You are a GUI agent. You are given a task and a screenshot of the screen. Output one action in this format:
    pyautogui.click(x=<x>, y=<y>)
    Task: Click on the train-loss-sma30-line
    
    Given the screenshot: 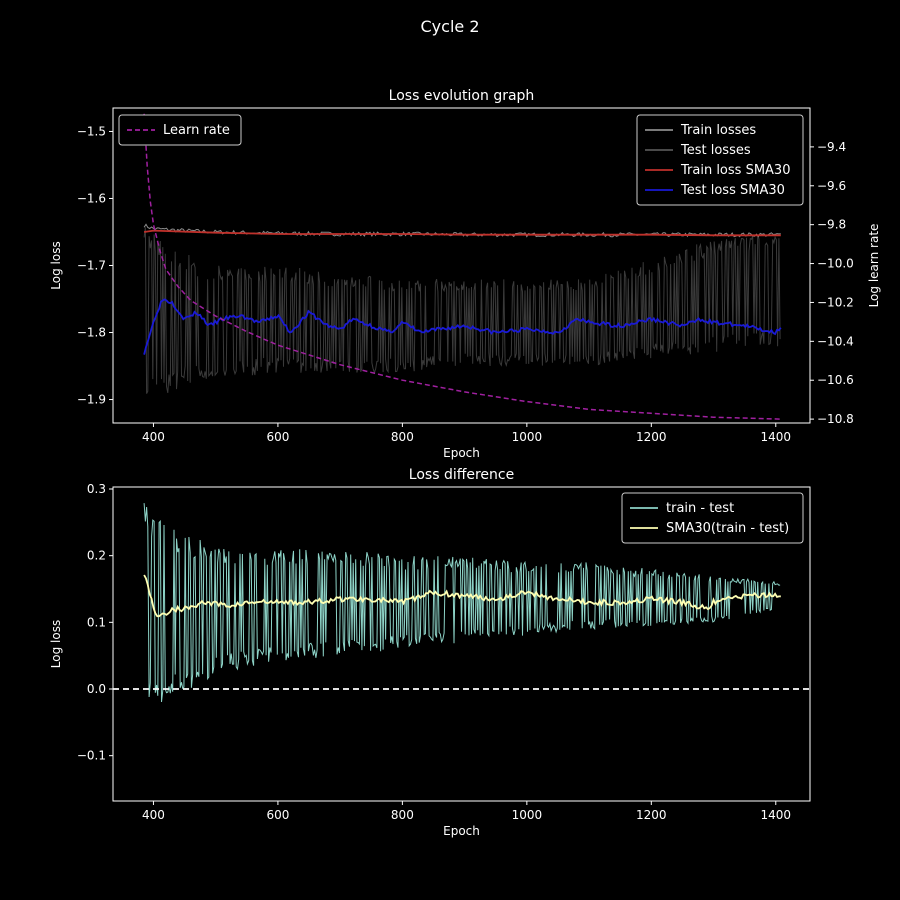 What is the action you would take?
    pyautogui.click(x=462, y=233)
    